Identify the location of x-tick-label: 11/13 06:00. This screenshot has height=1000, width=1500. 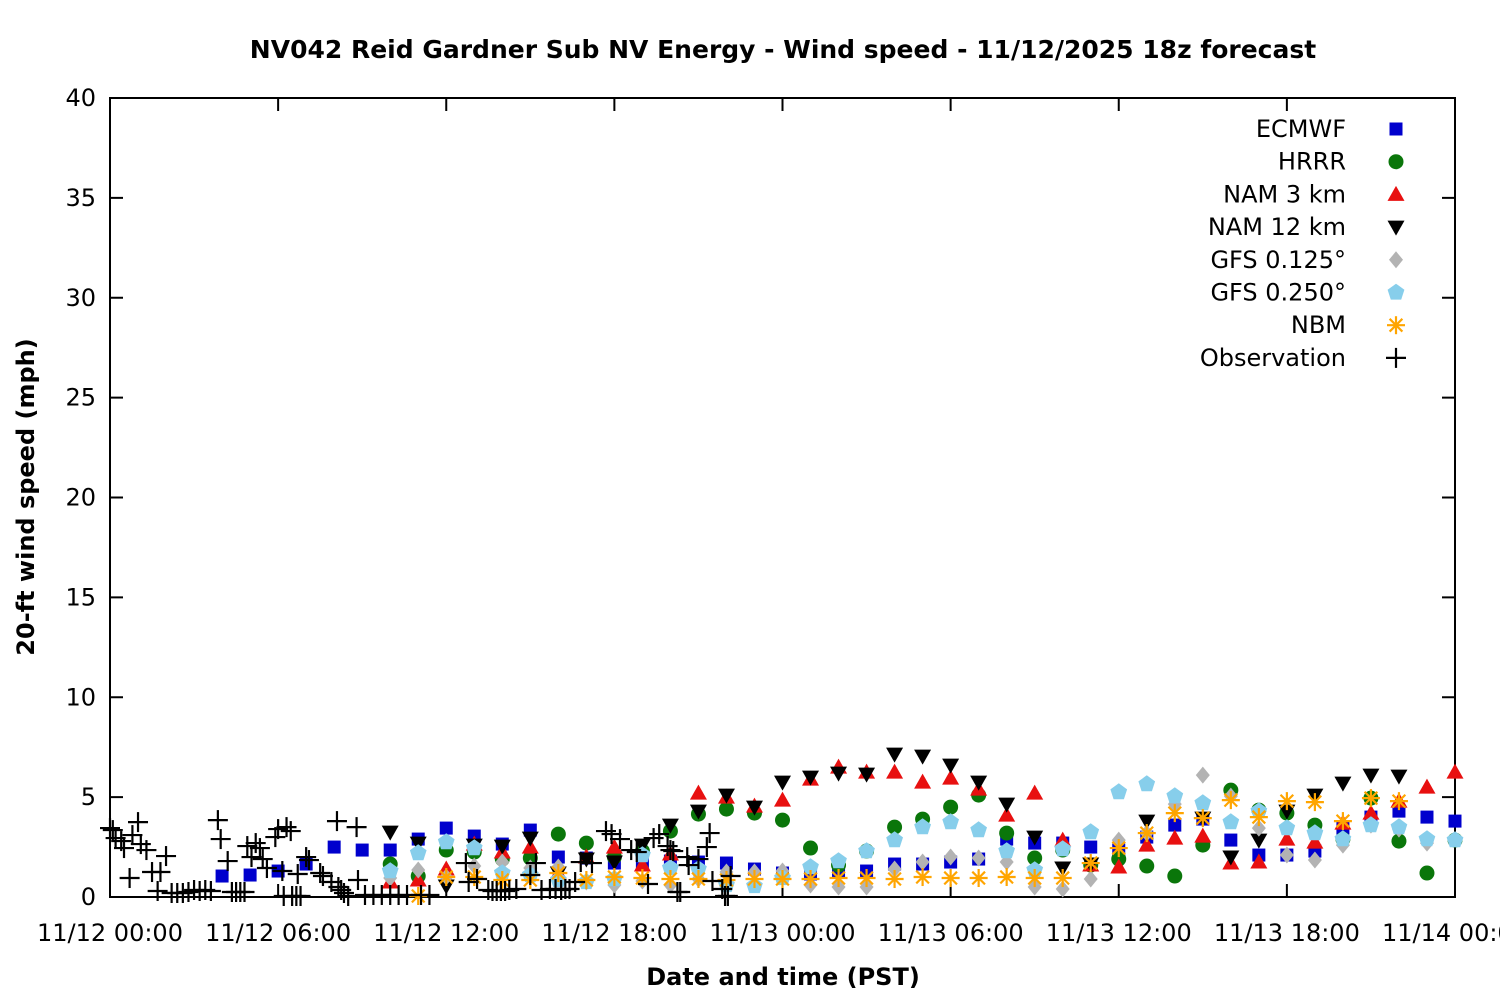
(951, 933).